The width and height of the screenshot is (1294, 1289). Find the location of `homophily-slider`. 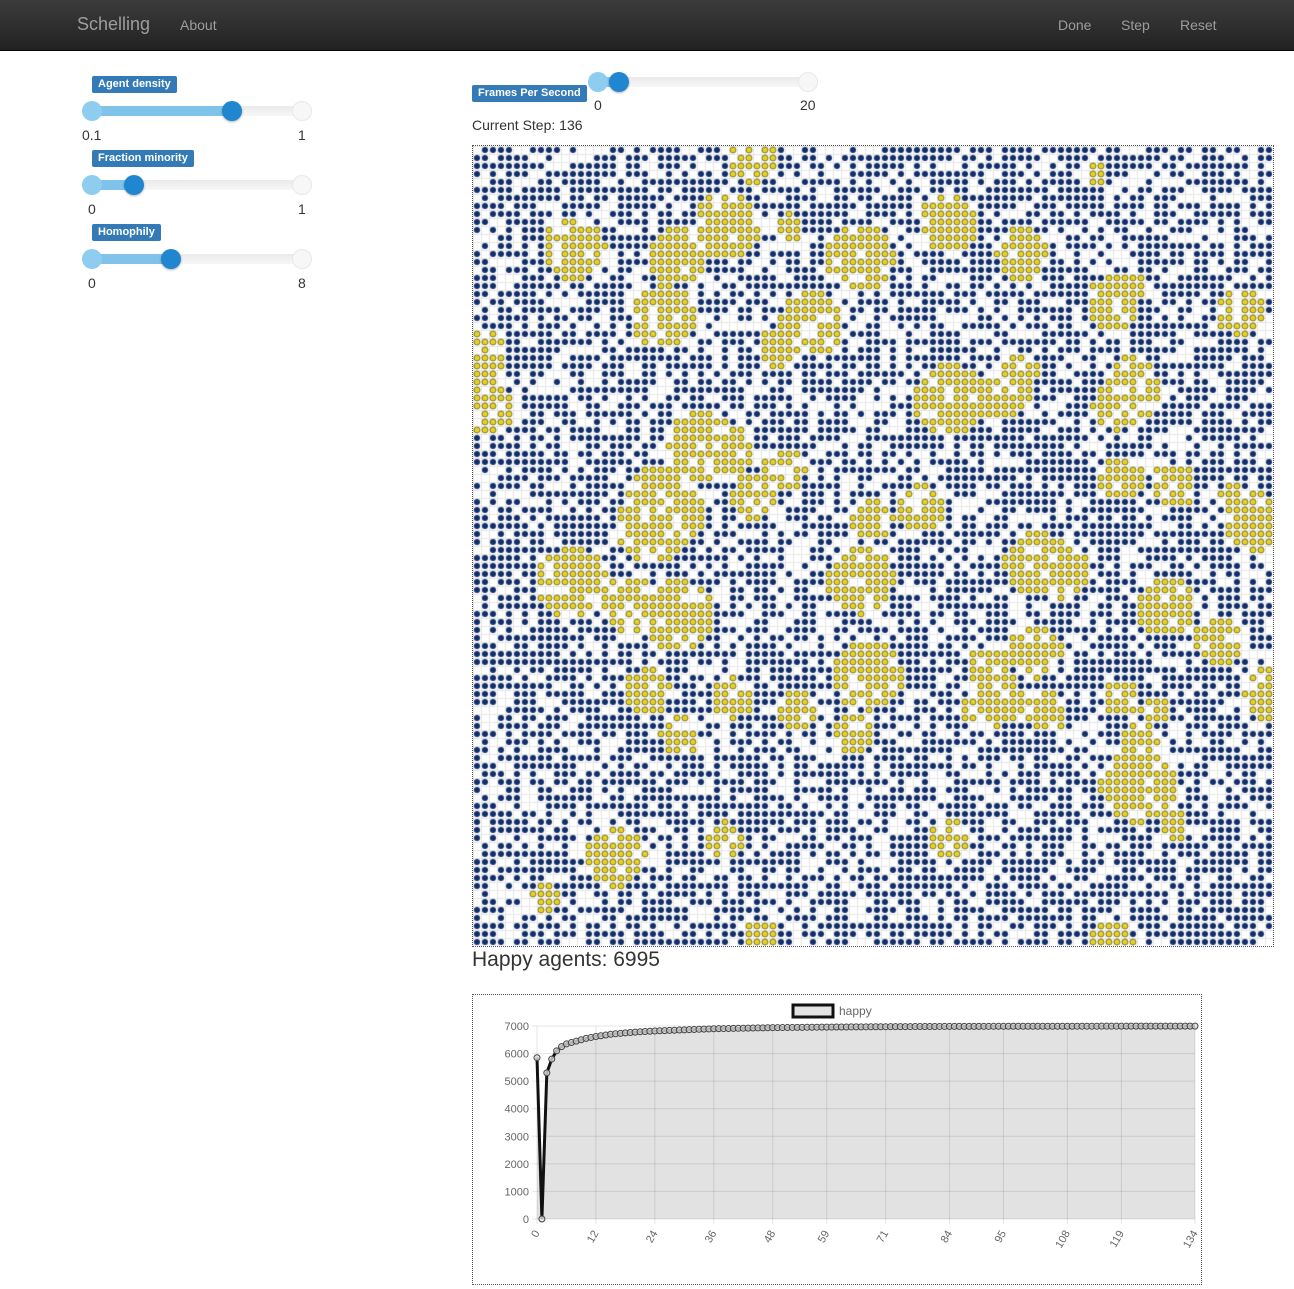

homophily-slider is located at coordinates (197, 259).